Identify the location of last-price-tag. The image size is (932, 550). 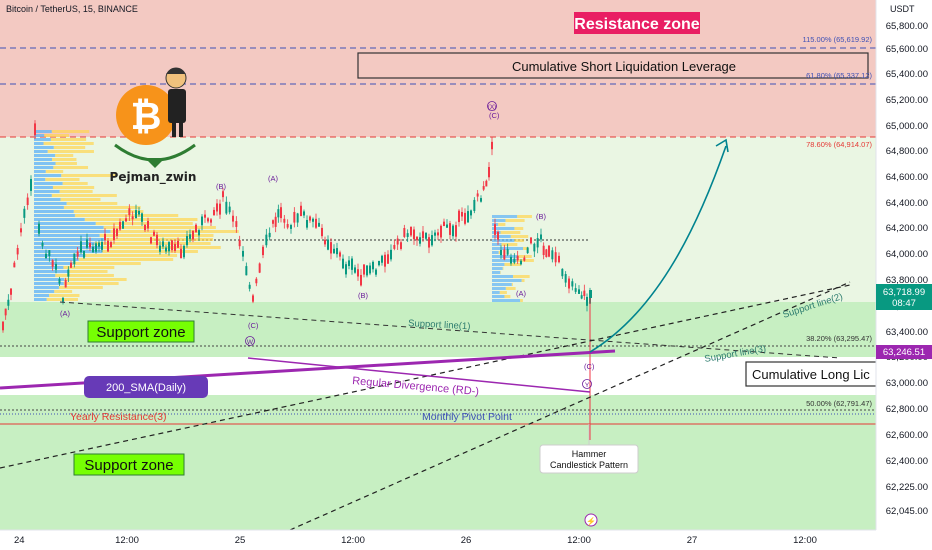
(904, 297).